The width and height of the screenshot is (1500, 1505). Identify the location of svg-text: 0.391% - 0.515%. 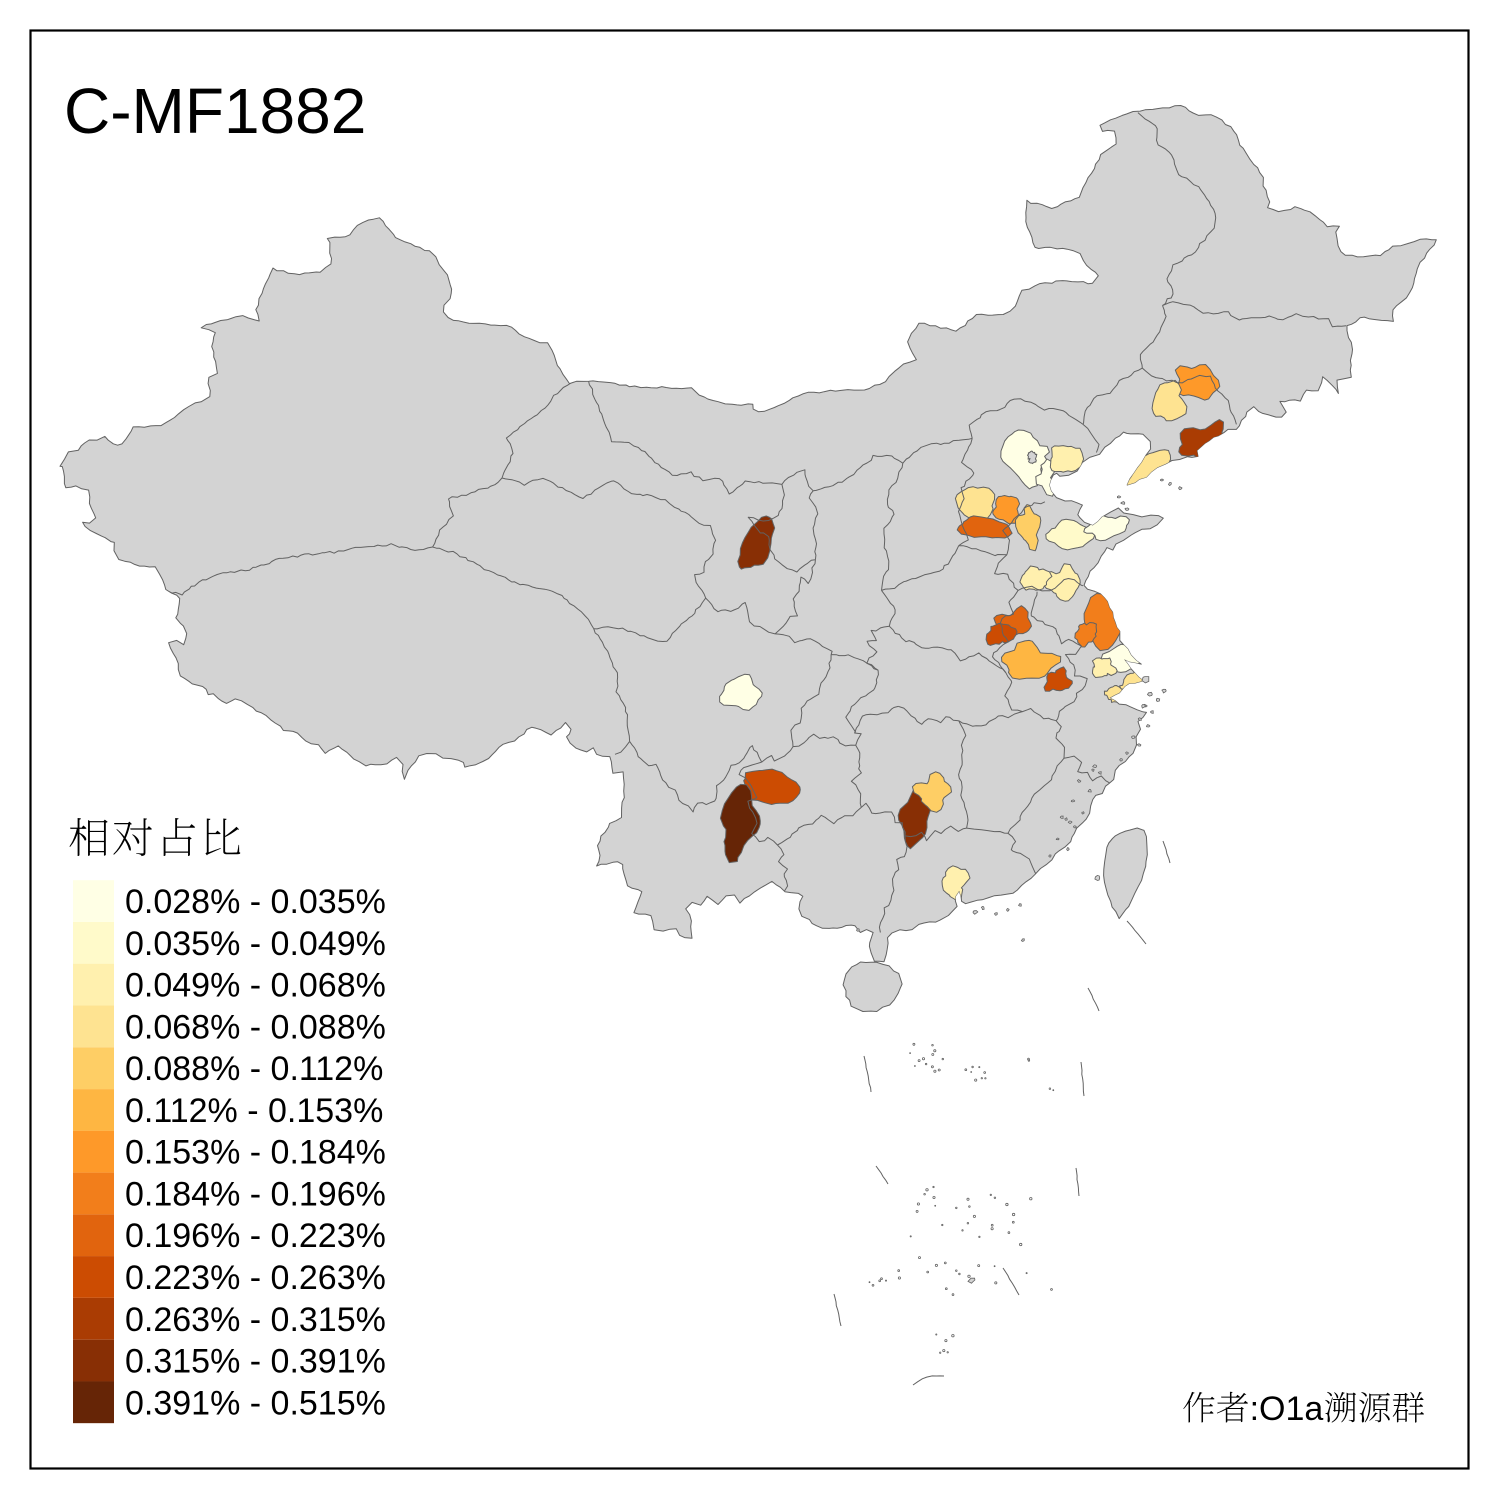
(255, 1403).